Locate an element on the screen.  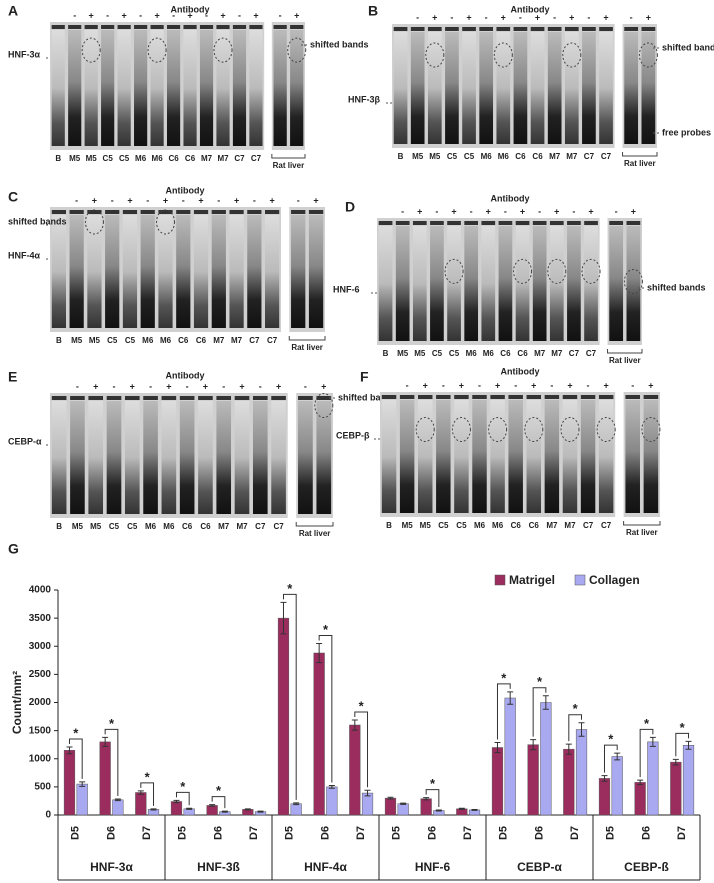
panel-letter: D is located at coordinates (350, 207).